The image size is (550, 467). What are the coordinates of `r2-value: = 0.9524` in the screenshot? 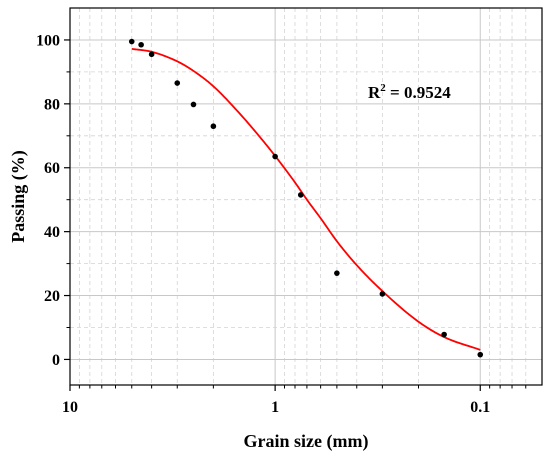 It's located at (418, 92).